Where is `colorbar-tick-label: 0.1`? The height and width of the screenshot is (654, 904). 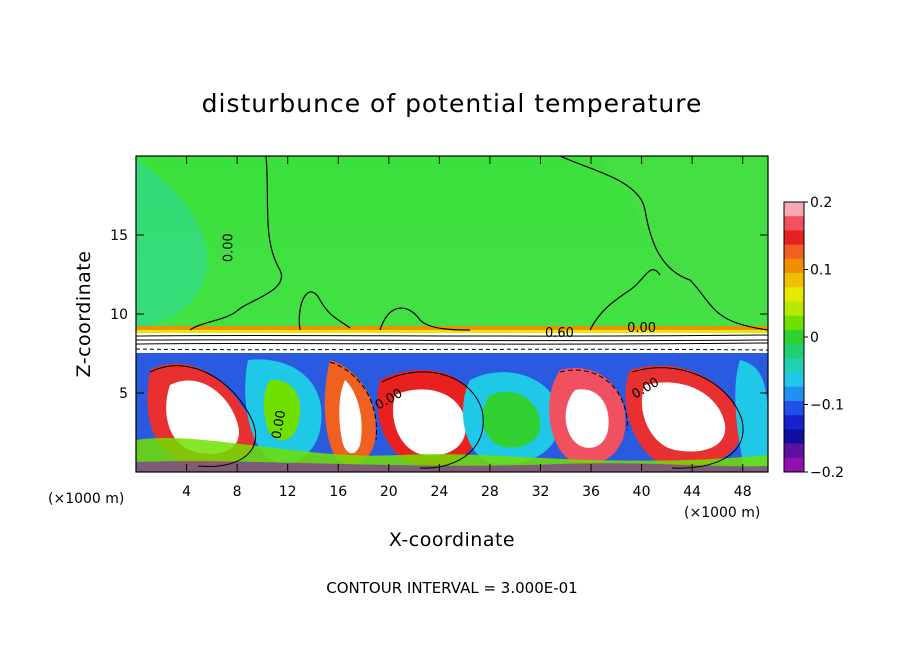 colorbar-tick-label: 0.1 is located at coordinates (821, 271).